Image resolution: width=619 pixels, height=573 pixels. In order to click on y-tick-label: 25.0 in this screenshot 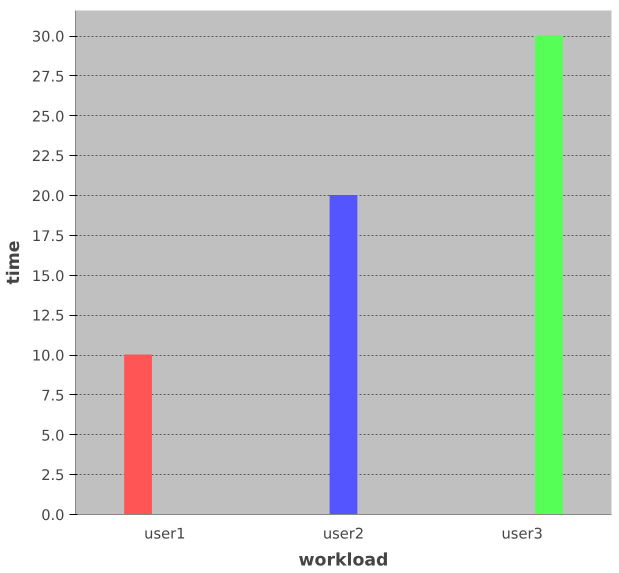, I will do `click(48, 117)`.